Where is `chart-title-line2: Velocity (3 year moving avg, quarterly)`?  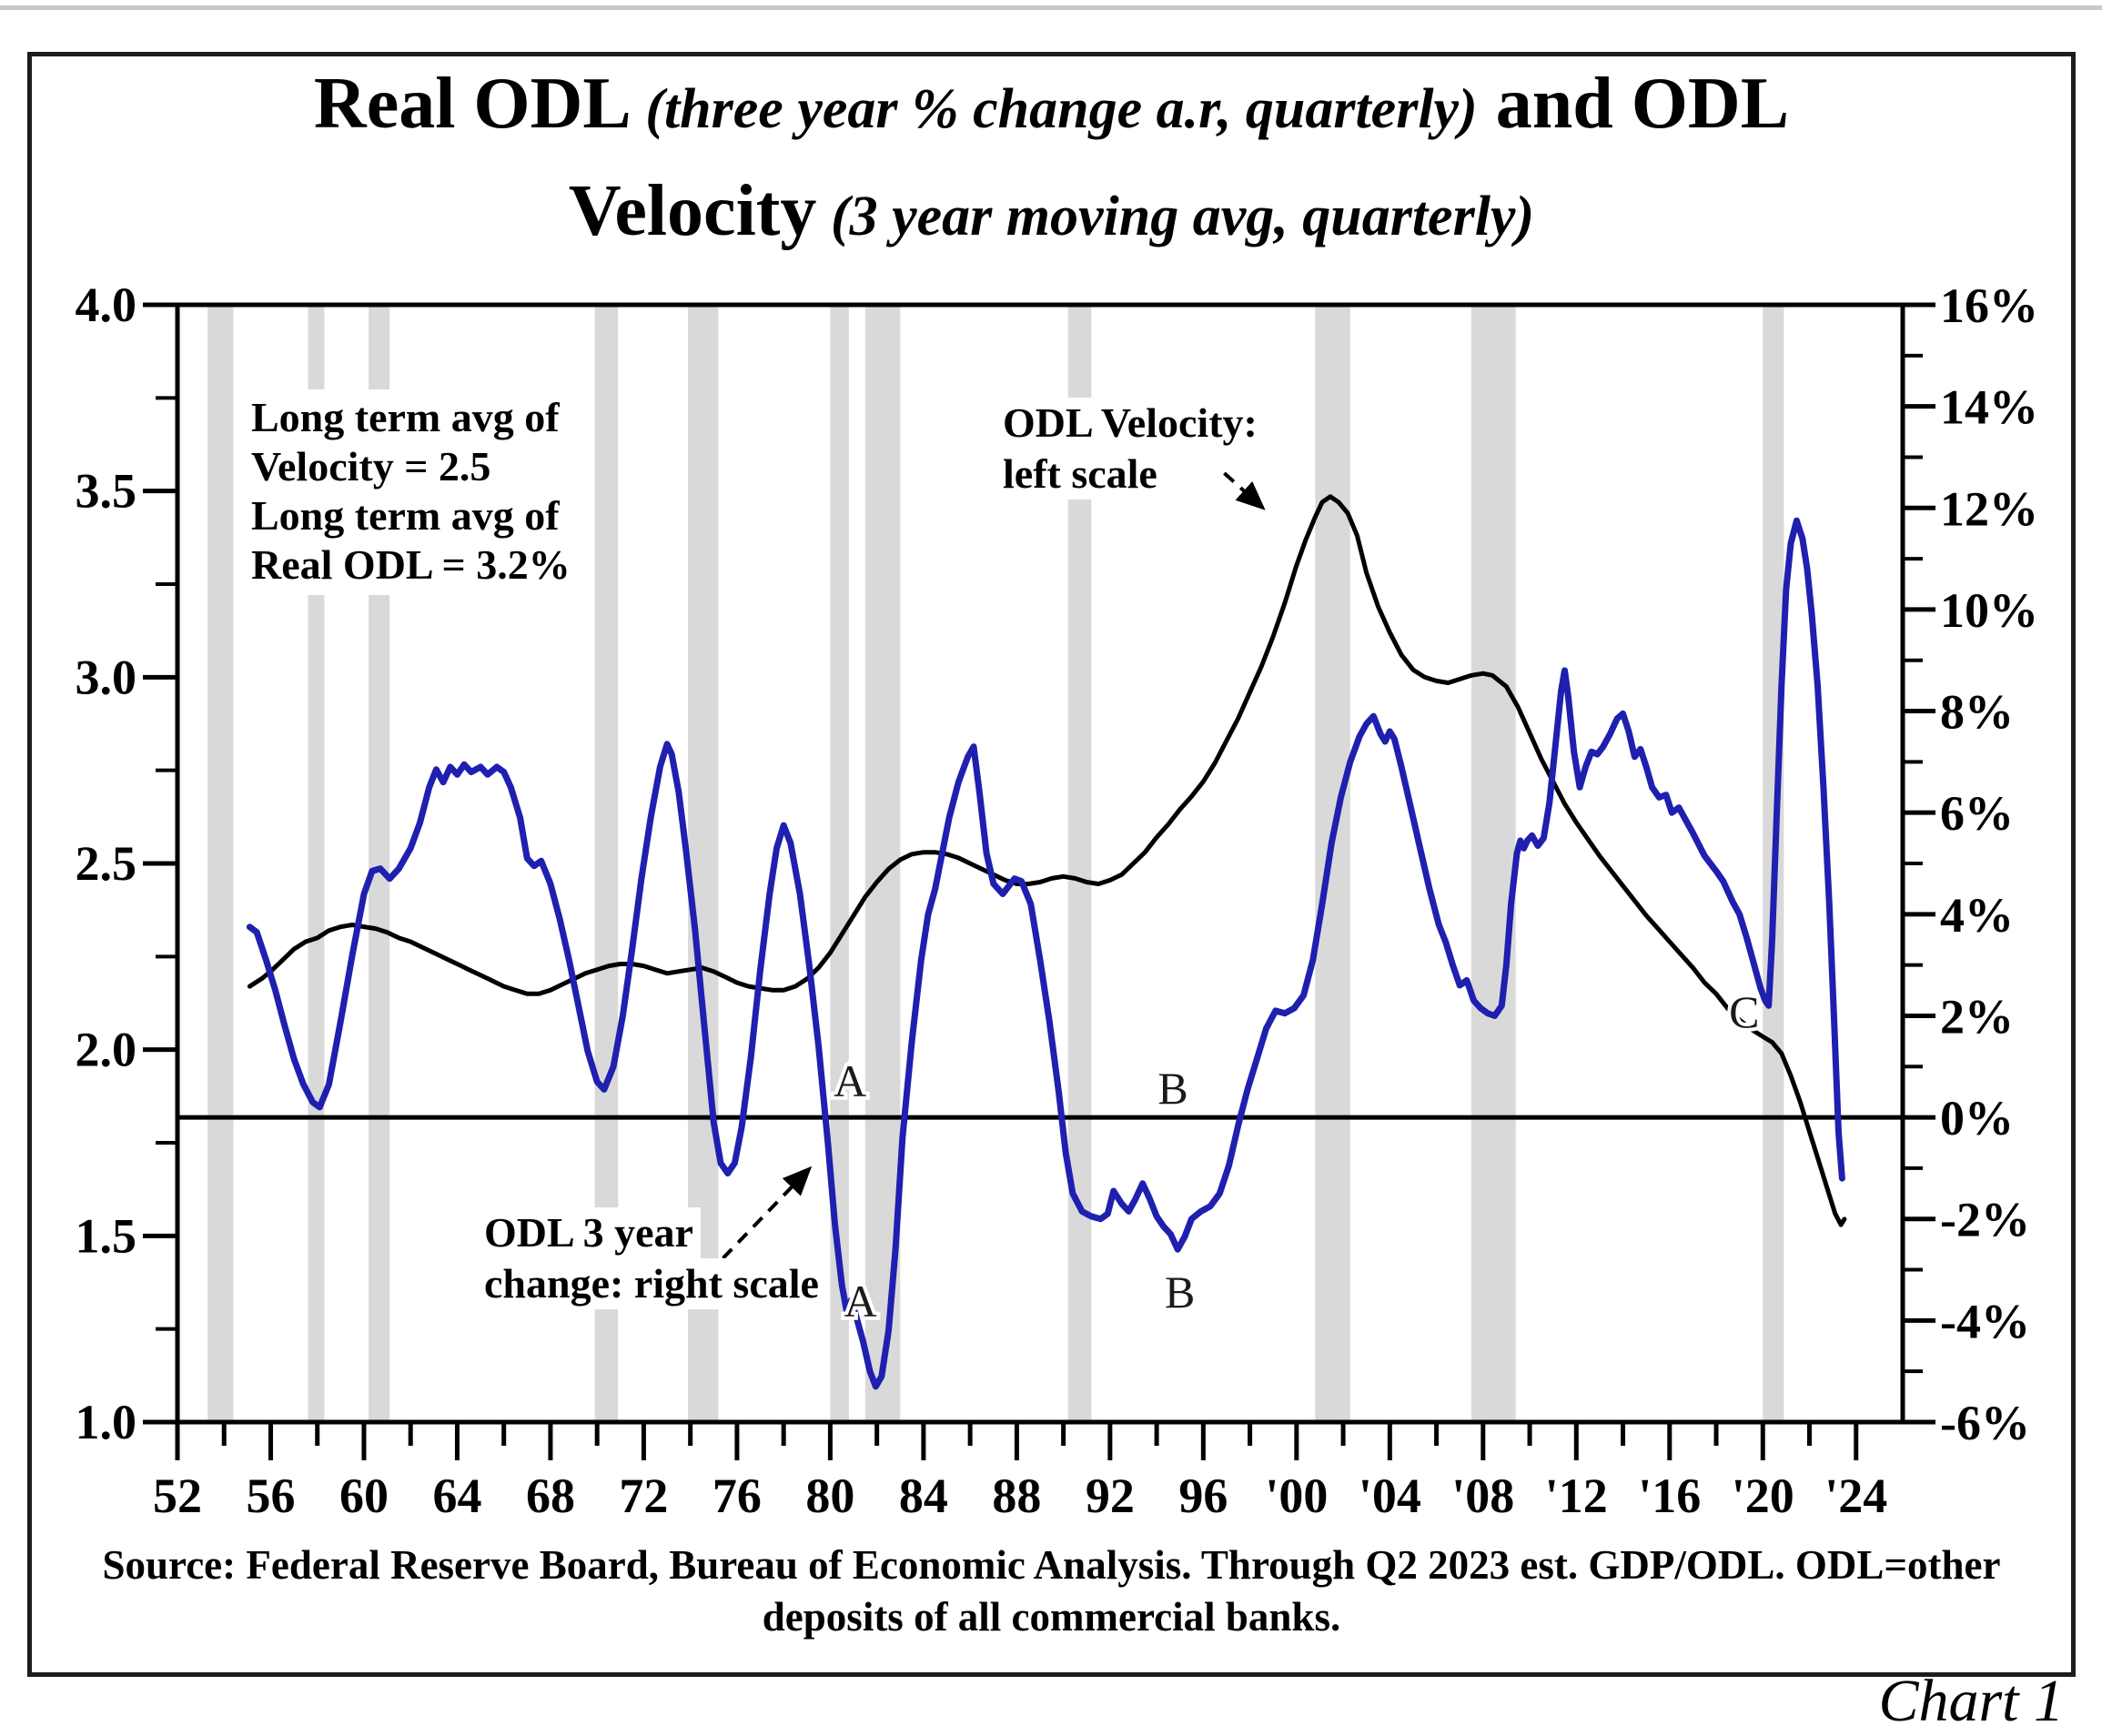 chart-title-line2: Velocity (3 year moving avg, quarterly) is located at coordinates (1051, 221).